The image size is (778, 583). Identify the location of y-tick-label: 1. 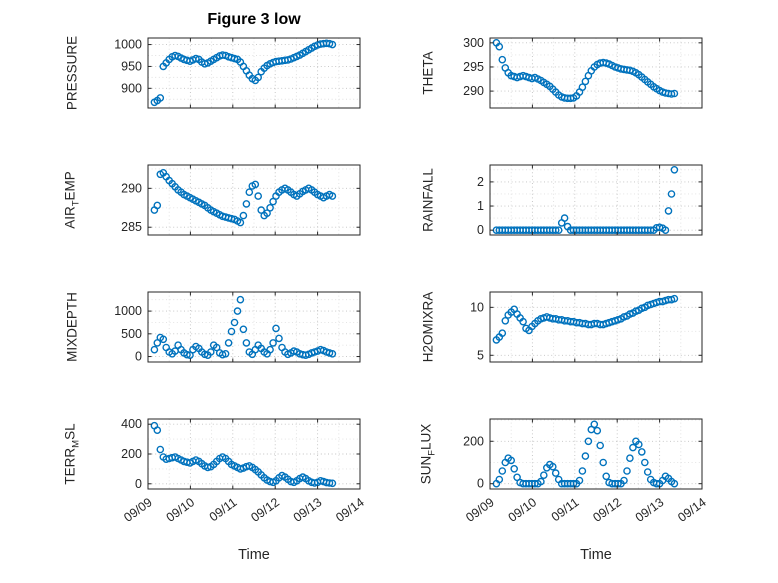
(480, 206).